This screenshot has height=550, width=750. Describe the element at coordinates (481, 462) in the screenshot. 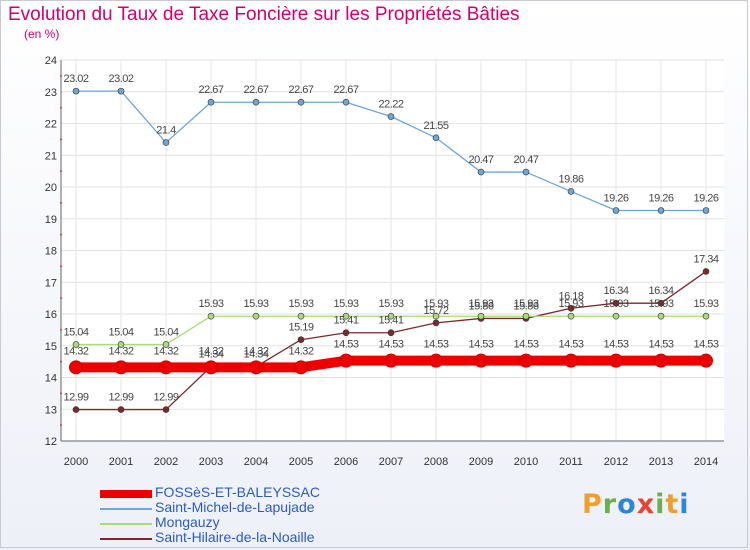

I see `x-tick-label: 2009` at that location.